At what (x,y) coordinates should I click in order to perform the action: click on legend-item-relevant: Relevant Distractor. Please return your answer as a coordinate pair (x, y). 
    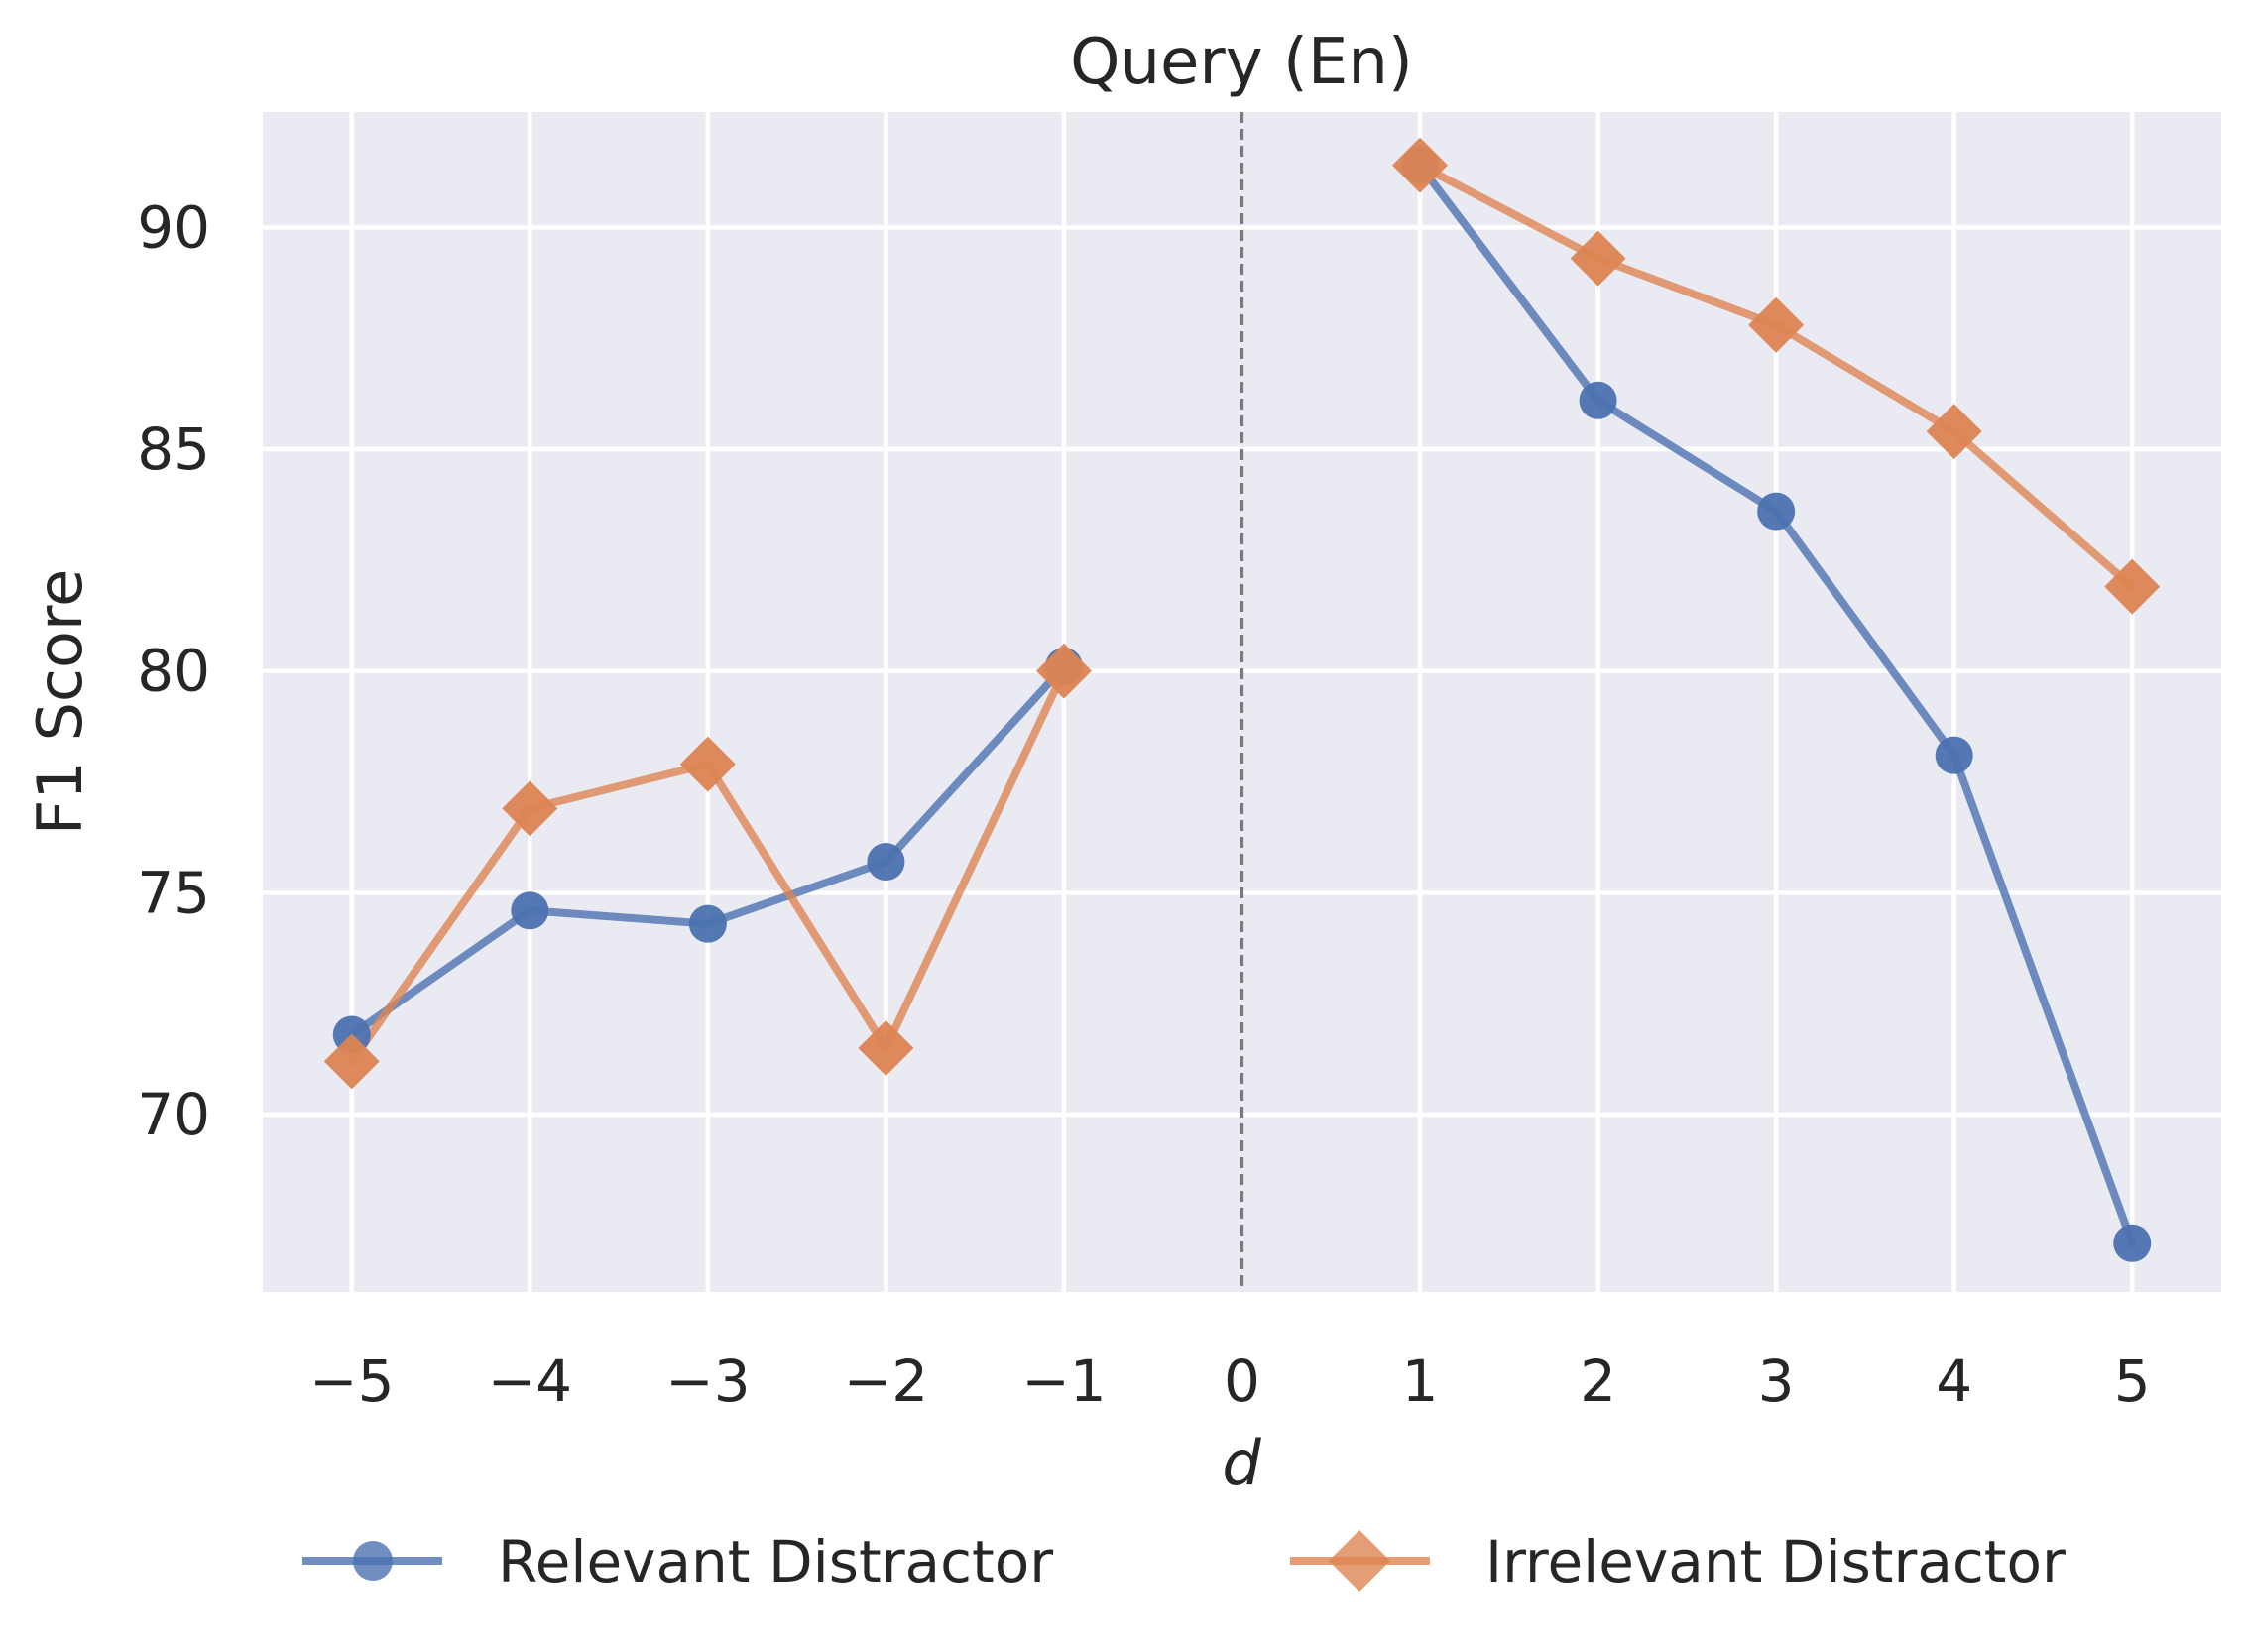
    Looking at the image, I should click on (677, 1561).